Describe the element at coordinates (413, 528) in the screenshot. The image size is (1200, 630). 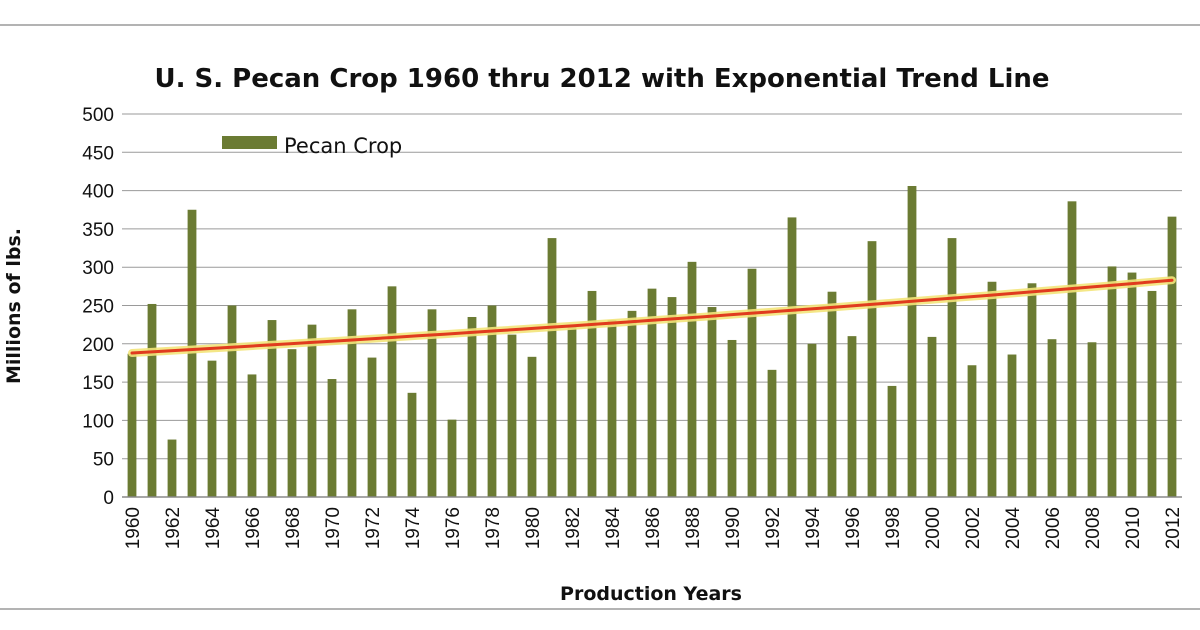
I see `x-tick-label: 1974` at that location.